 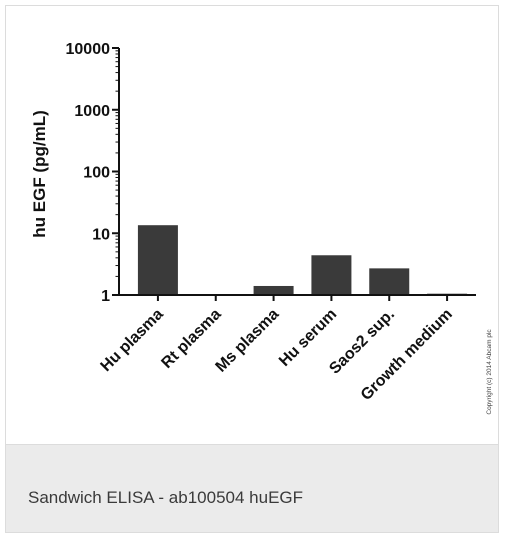 I want to click on y-axis-label: hu EGF (pg/mL), so click(x=39, y=173).